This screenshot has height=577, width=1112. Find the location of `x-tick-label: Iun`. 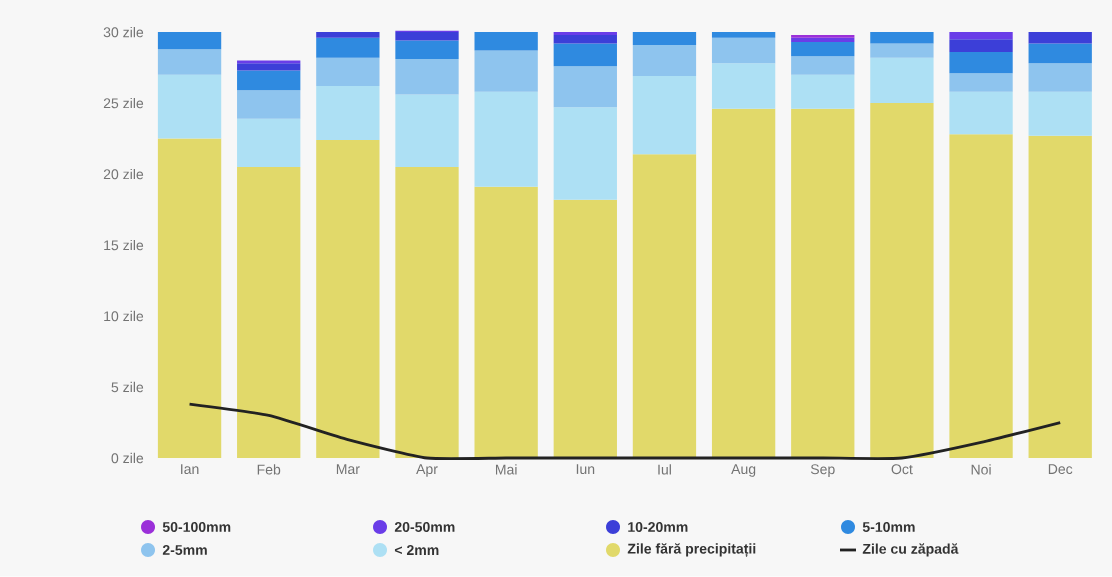

x-tick-label: Iun is located at coordinates (585, 469).